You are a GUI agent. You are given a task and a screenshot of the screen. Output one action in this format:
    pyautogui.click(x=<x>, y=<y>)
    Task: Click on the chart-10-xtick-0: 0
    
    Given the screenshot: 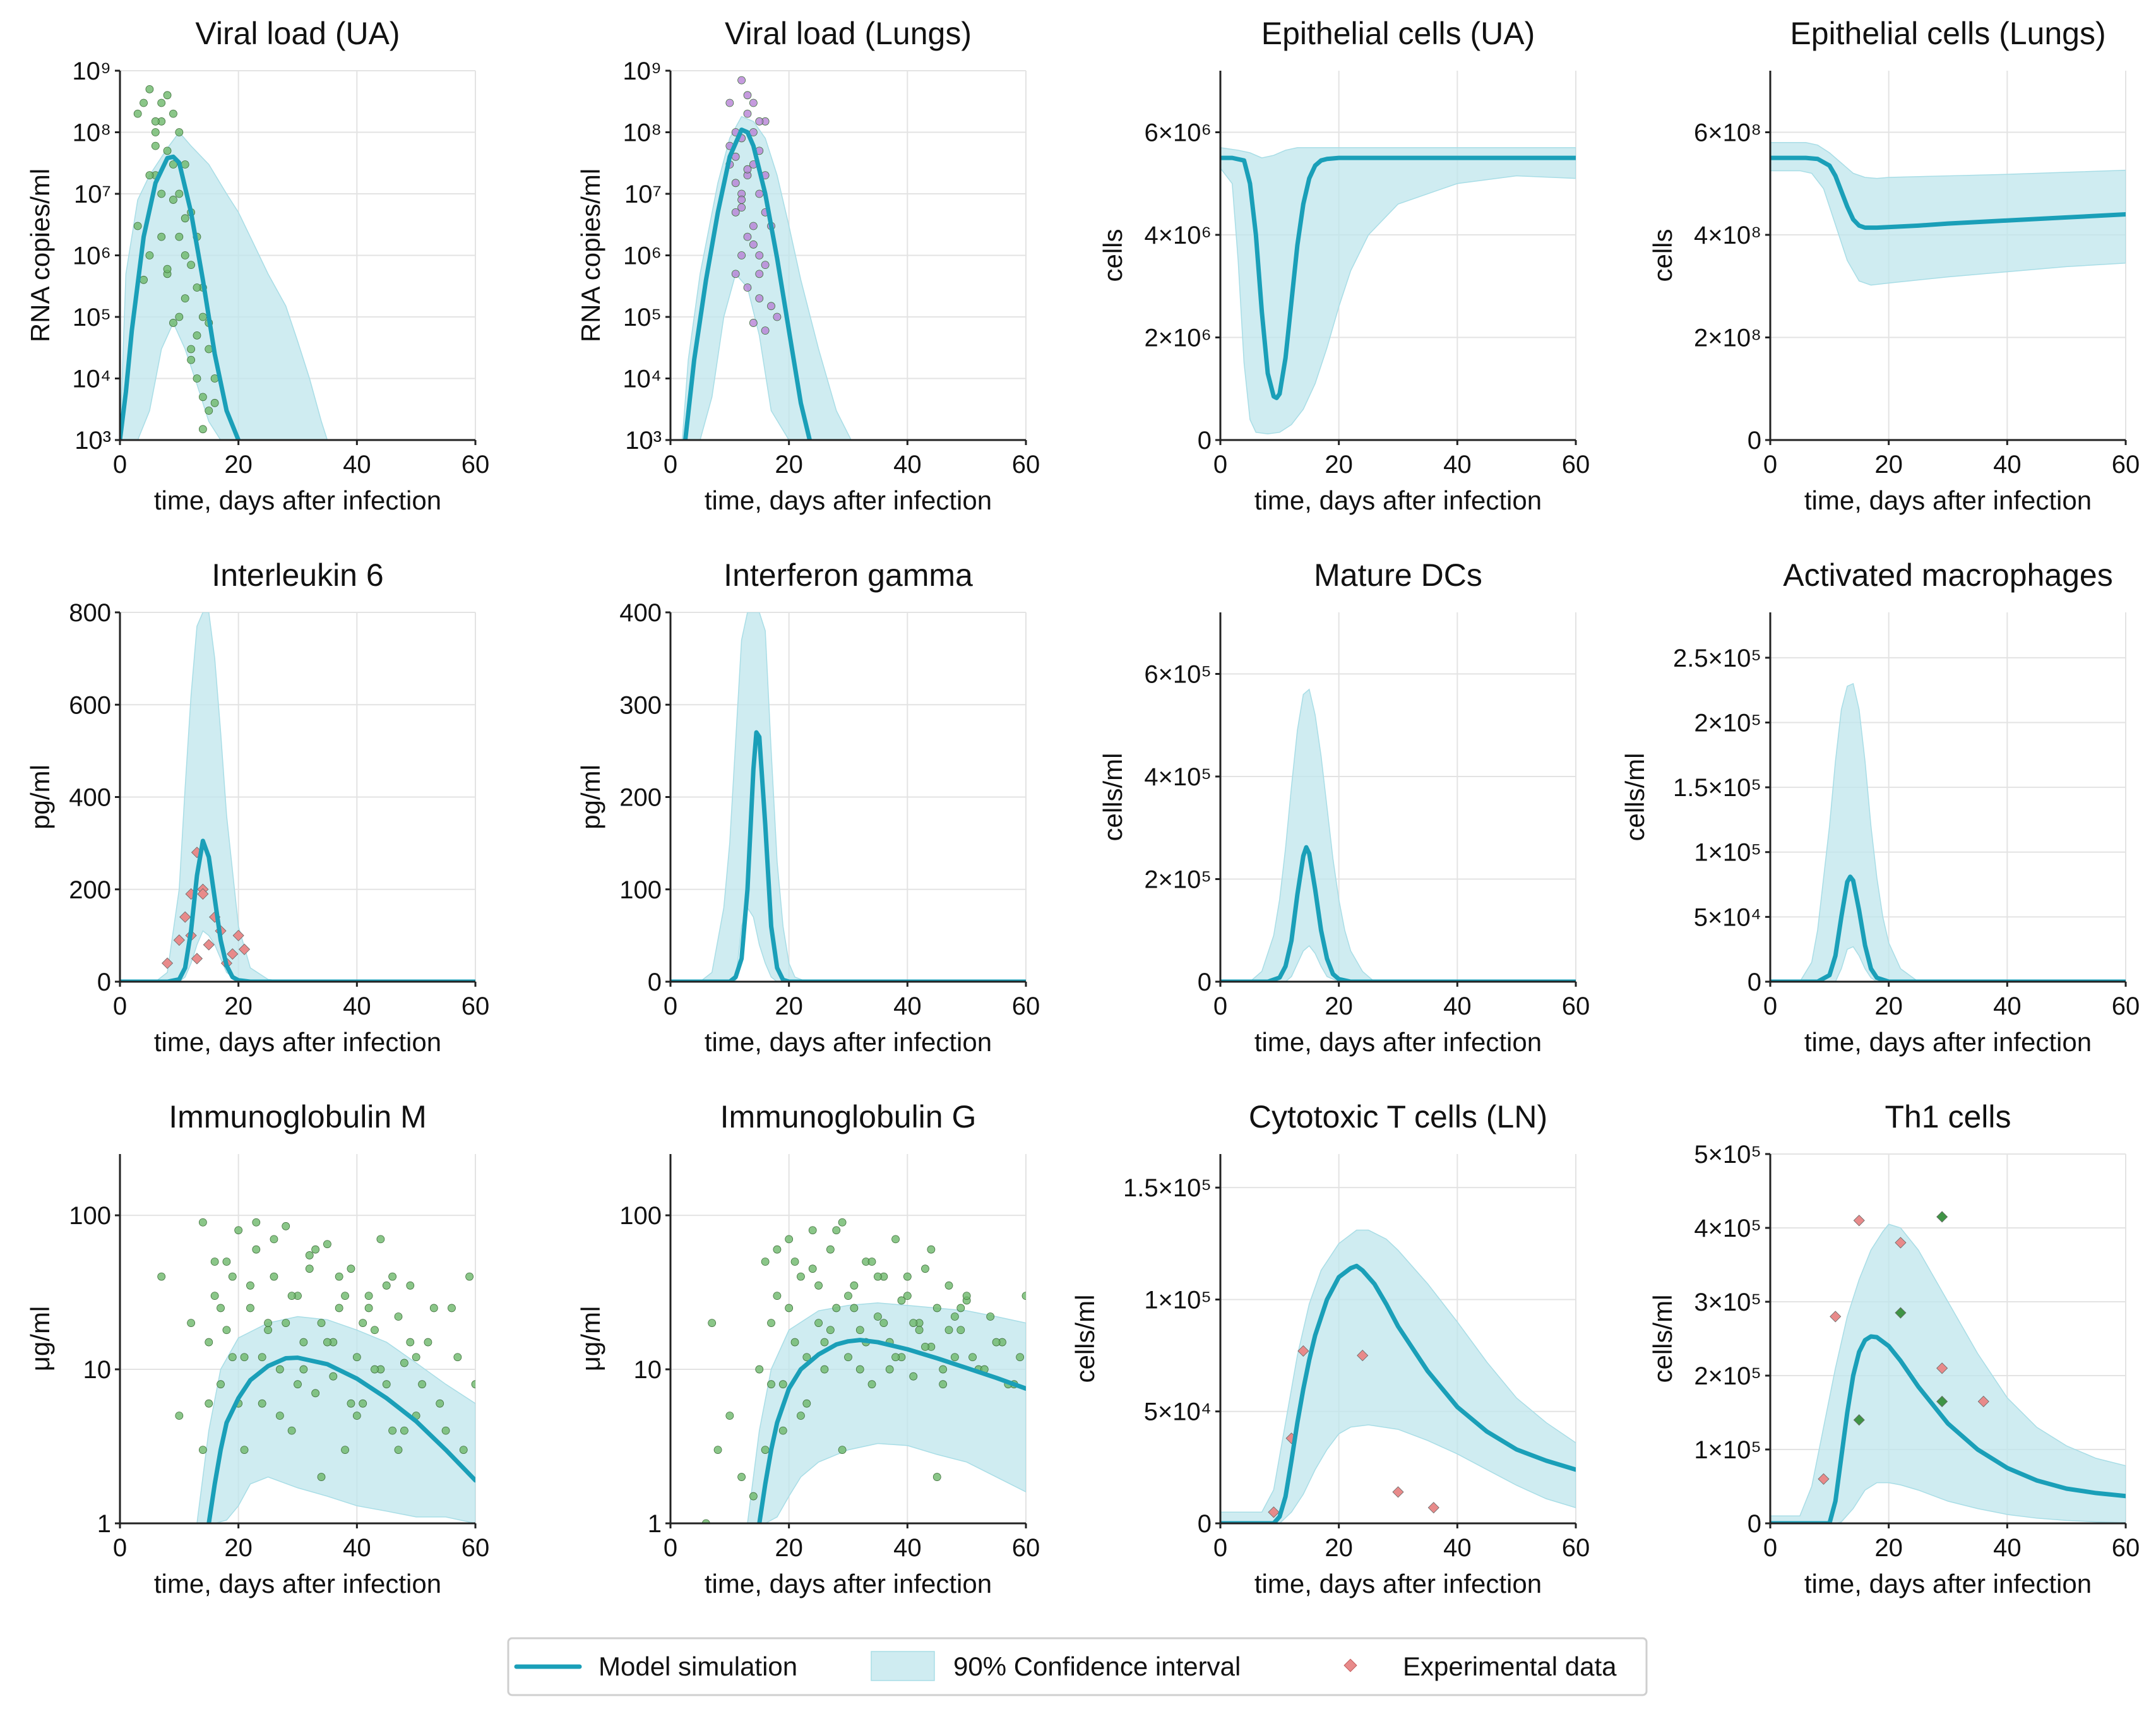 What is the action you would take?
    pyautogui.click(x=1220, y=1548)
    